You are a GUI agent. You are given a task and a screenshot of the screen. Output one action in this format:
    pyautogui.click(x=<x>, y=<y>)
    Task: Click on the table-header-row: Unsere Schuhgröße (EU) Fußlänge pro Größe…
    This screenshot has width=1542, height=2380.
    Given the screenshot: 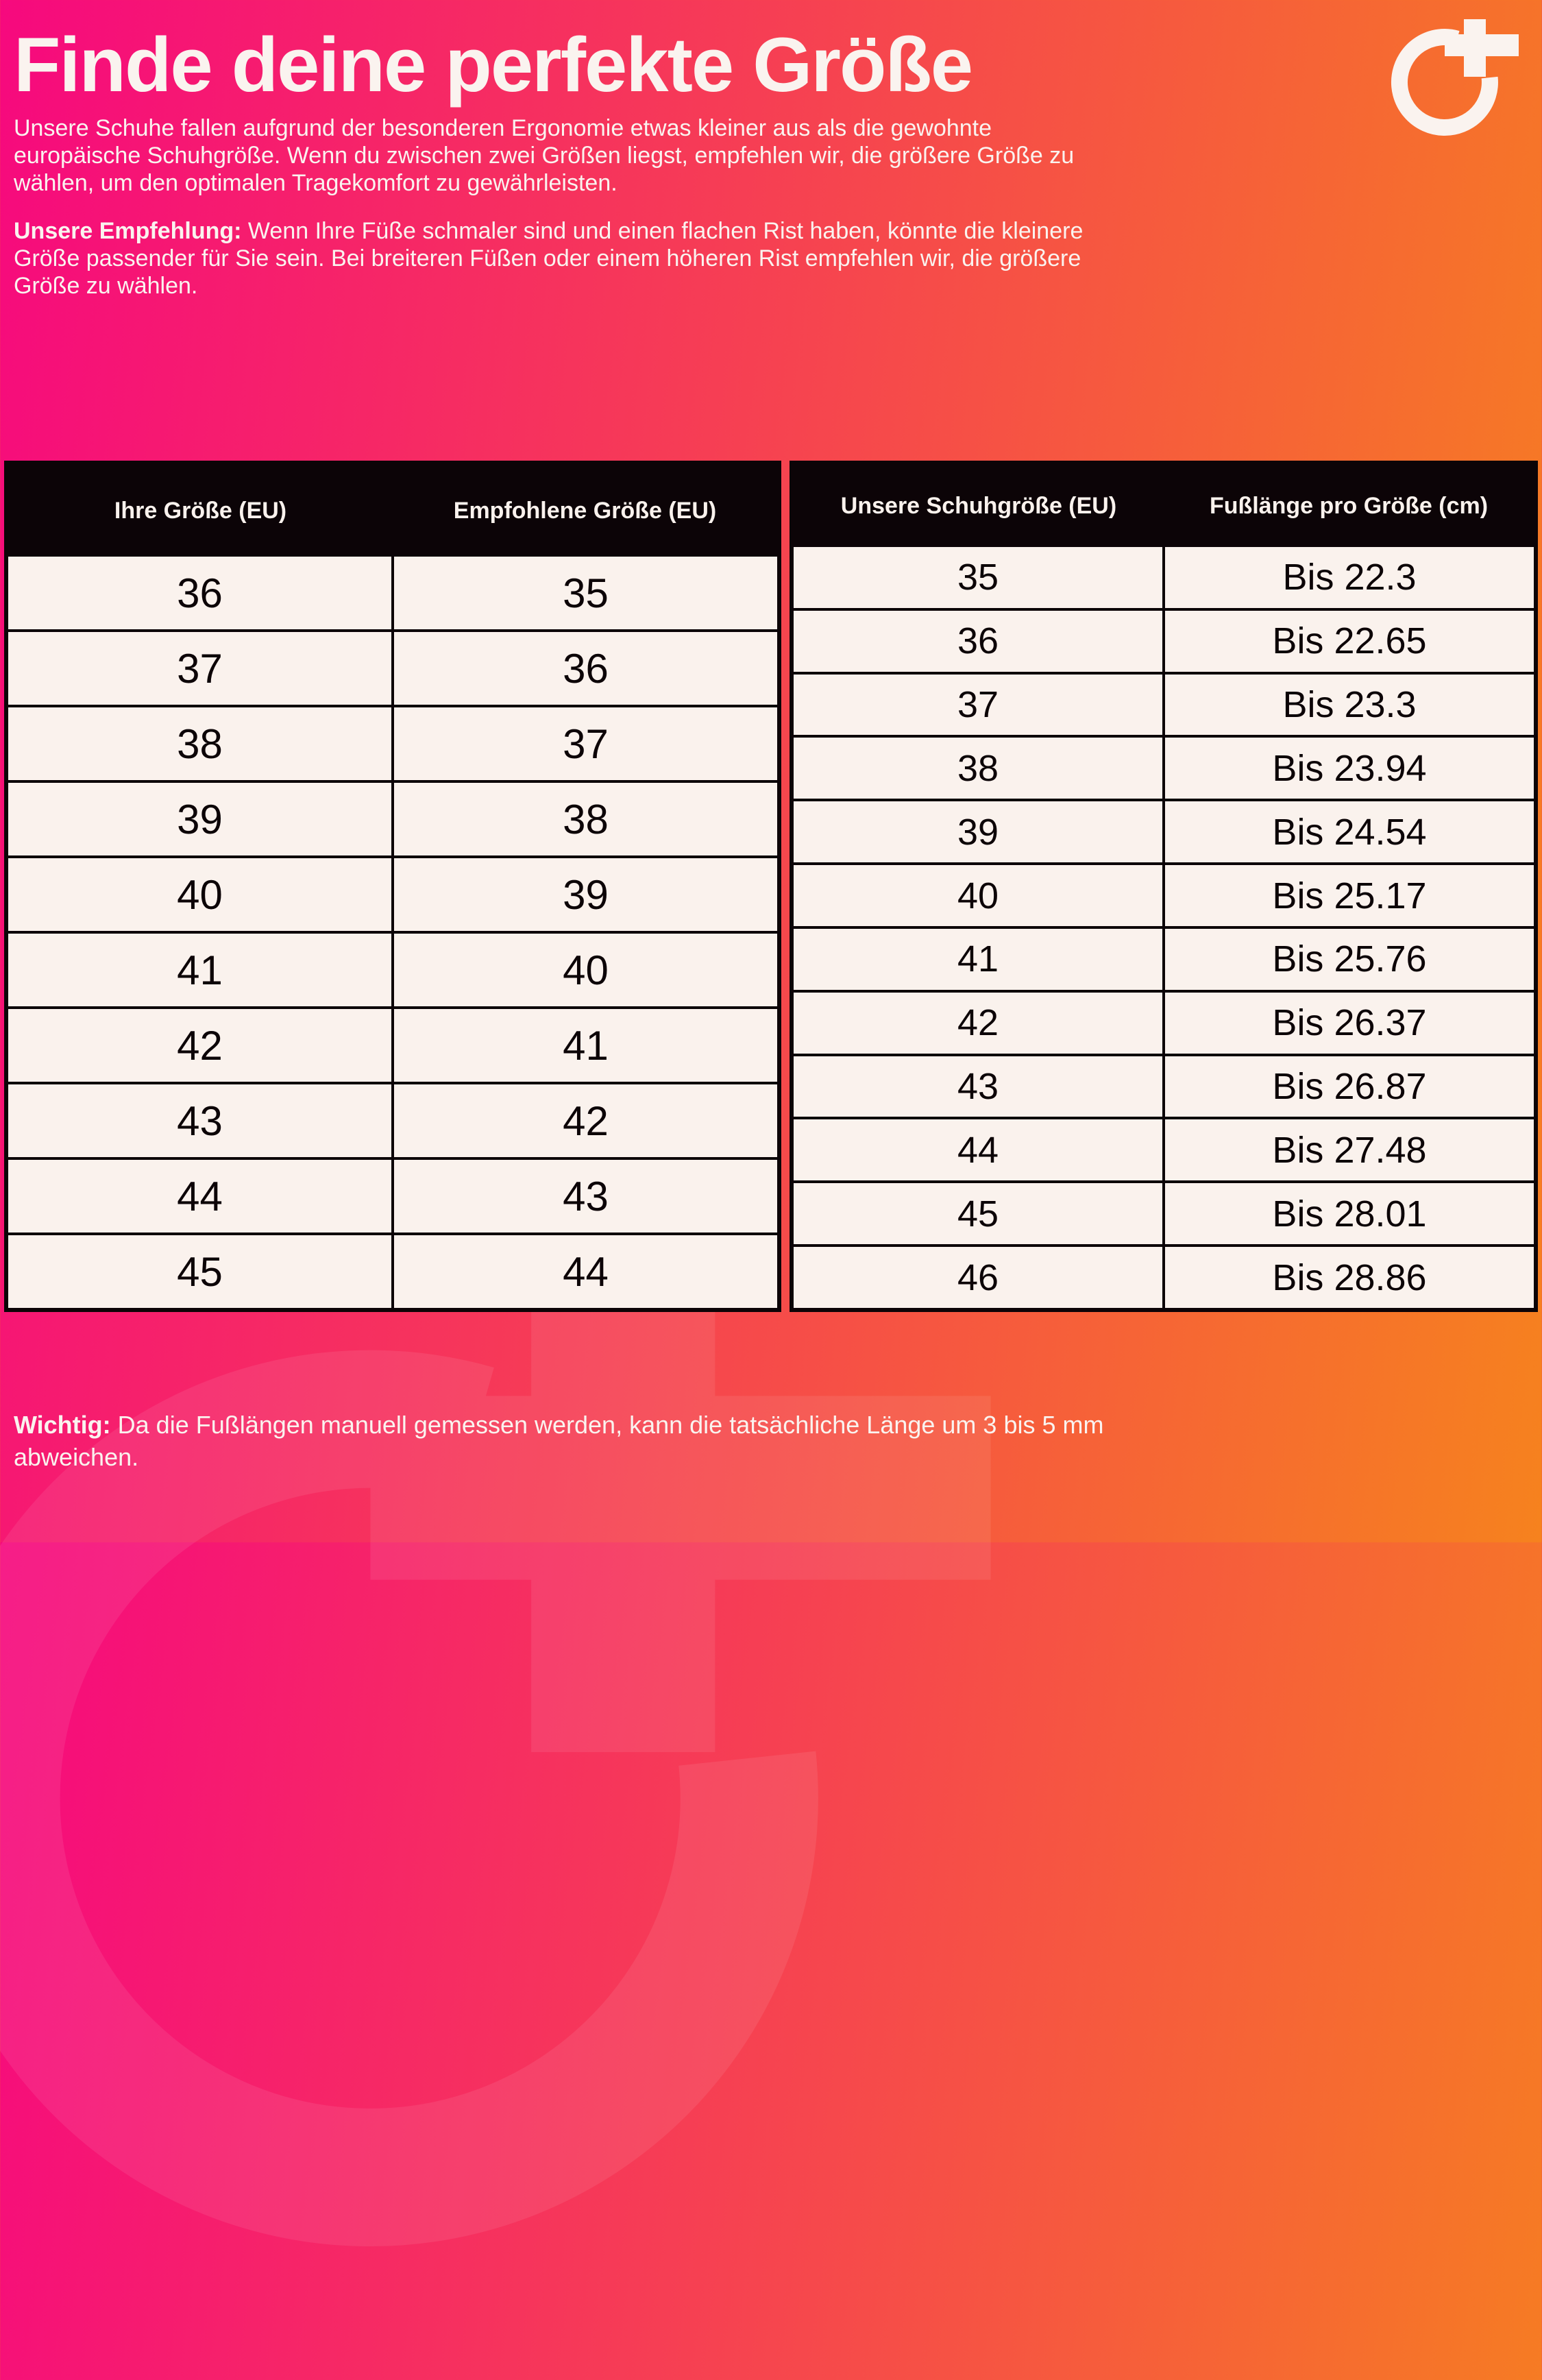 What is the action you would take?
    pyautogui.click(x=1164, y=506)
    